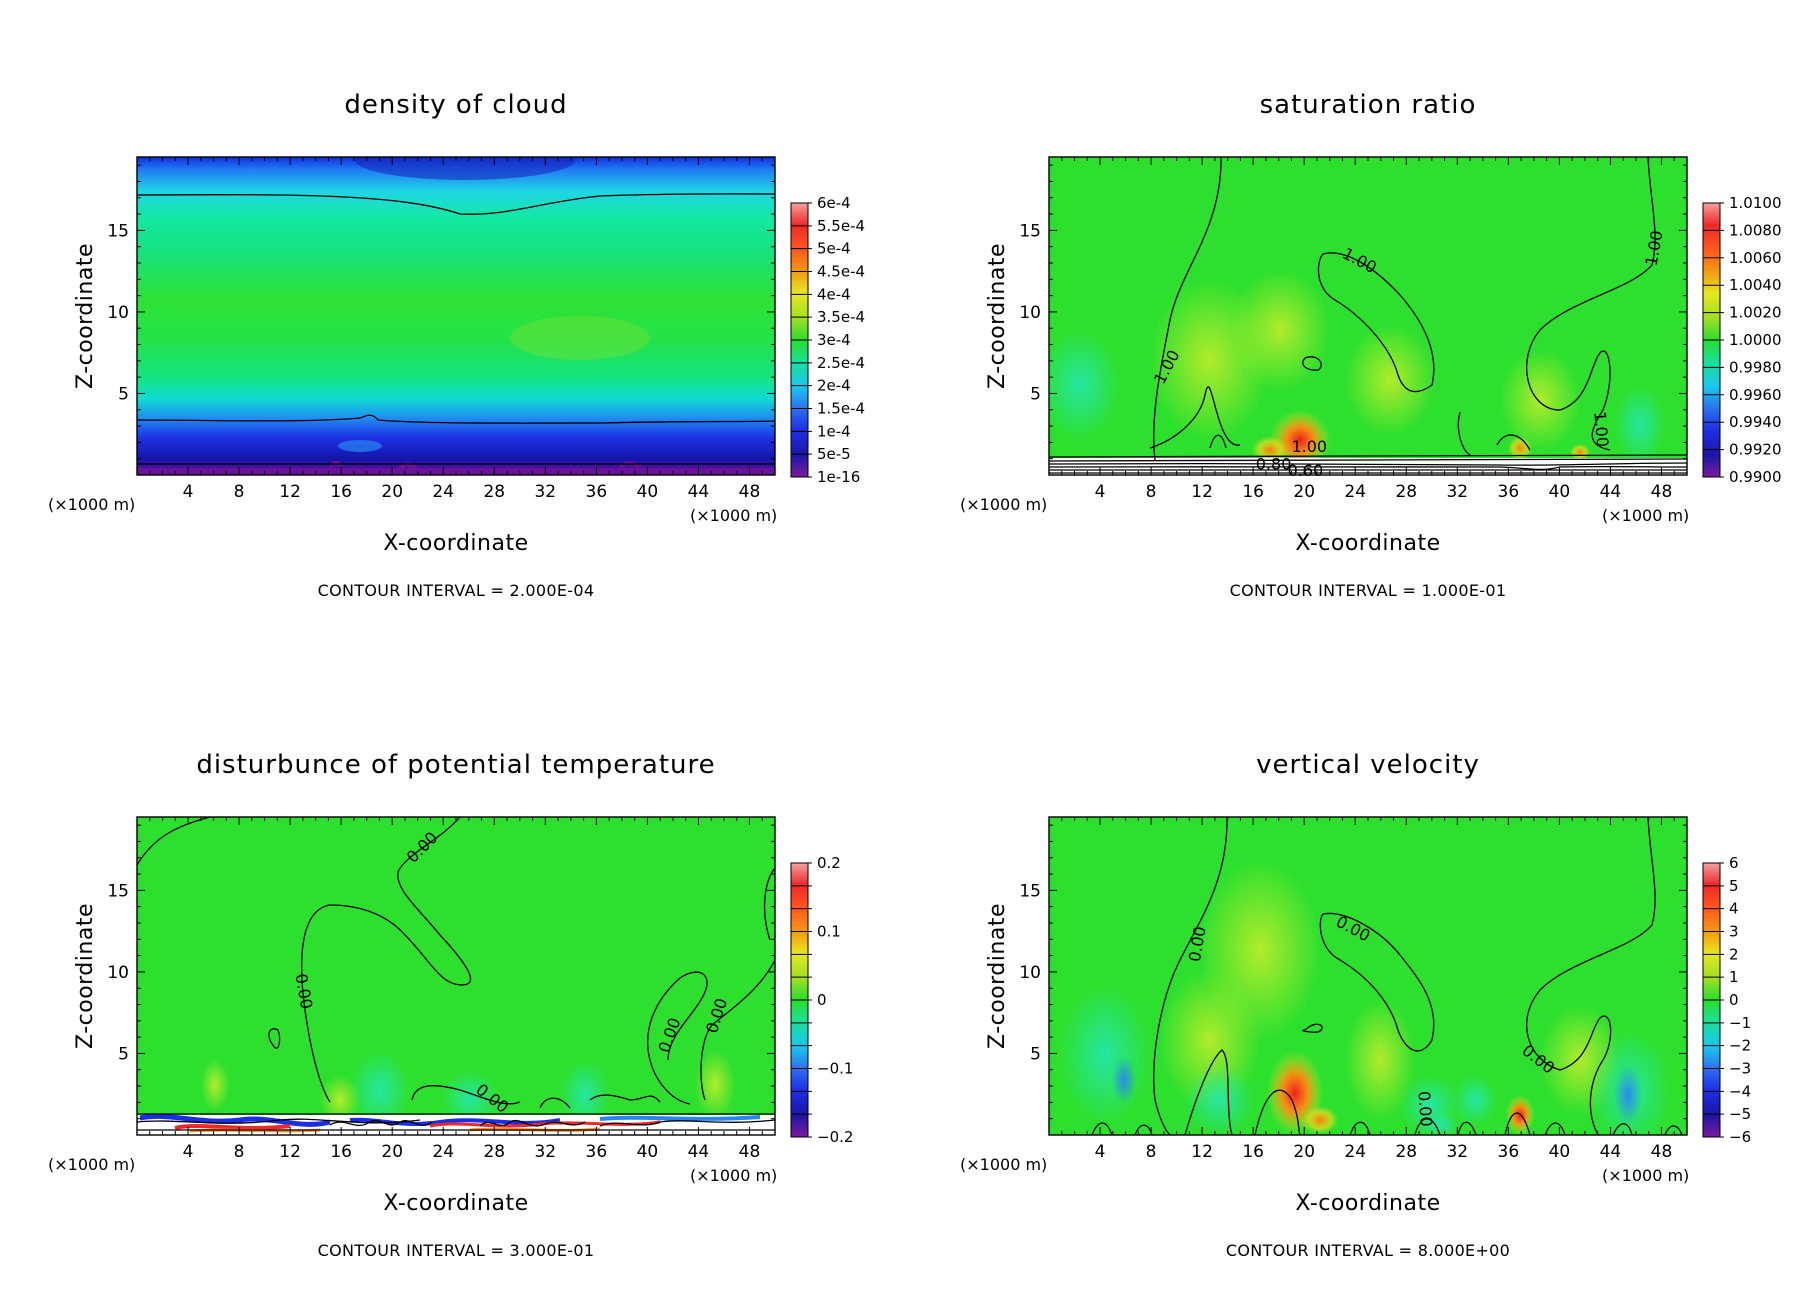 Image resolution: width=1808 pixels, height=1308 pixels. What do you see at coordinates (1740, 1069) in the screenshot?
I see `colorbar-tick-label: −3` at bounding box center [1740, 1069].